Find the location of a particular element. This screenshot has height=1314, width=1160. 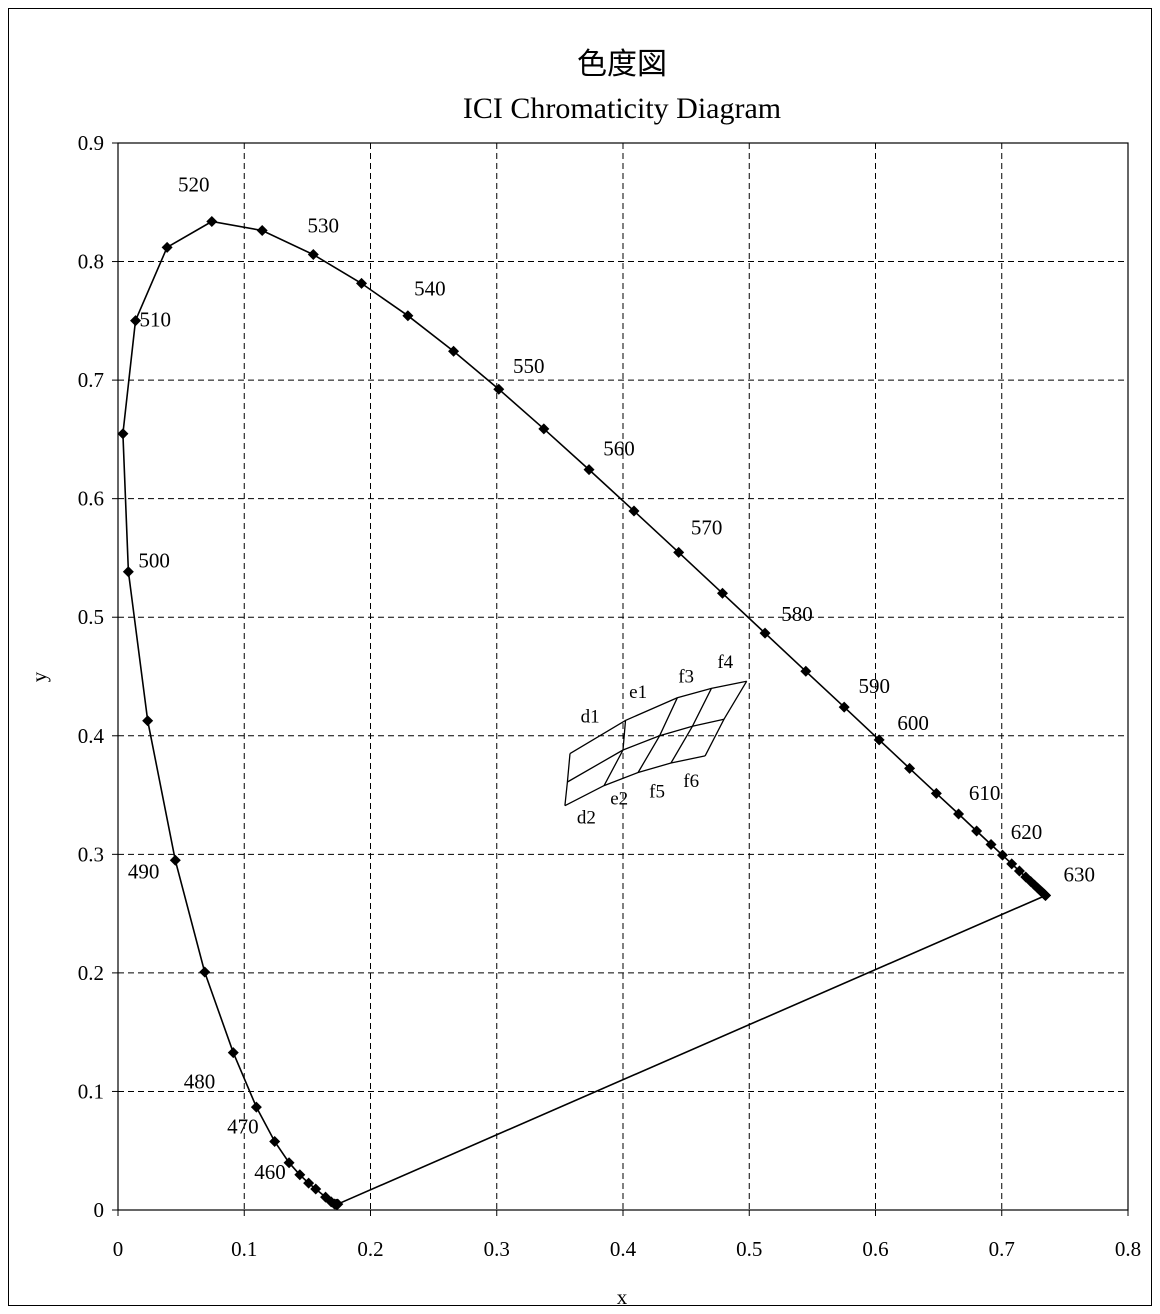

region-label: d1 is located at coordinates (590, 717).